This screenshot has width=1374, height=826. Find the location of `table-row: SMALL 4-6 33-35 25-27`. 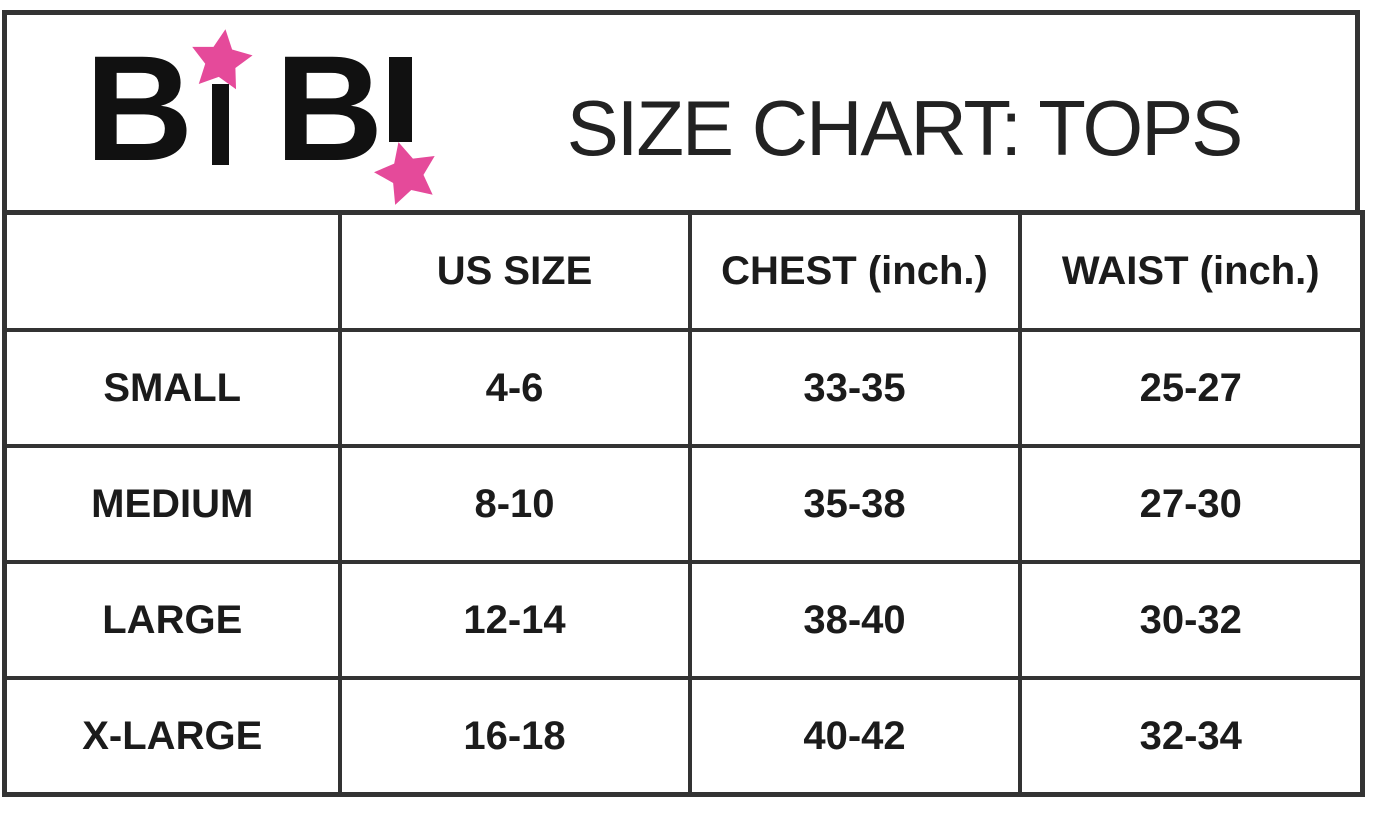

table-row: SMALL 4-6 33-35 25-27 is located at coordinates (683, 388).